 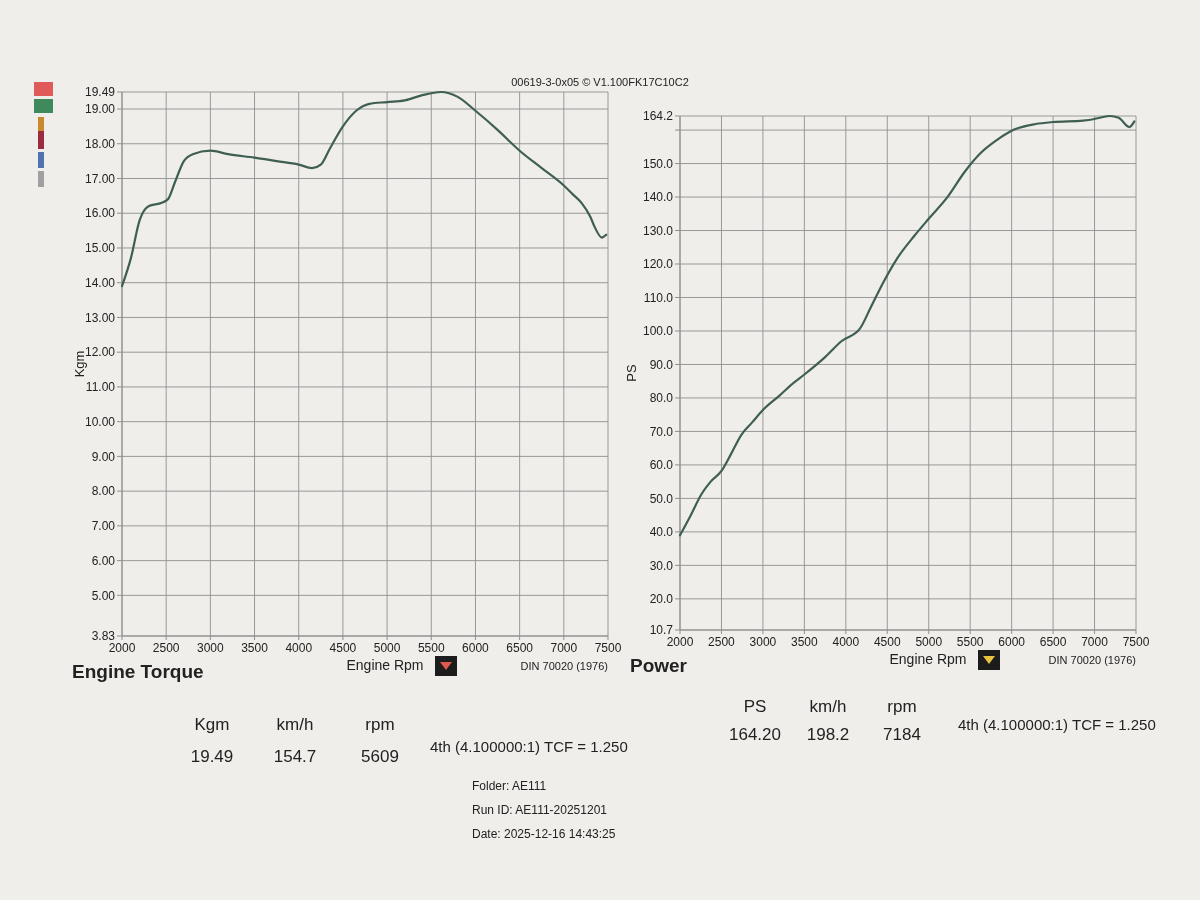 What do you see at coordinates (100, 421) in the screenshot?
I see `y-tick-label: 10.00` at bounding box center [100, 421].